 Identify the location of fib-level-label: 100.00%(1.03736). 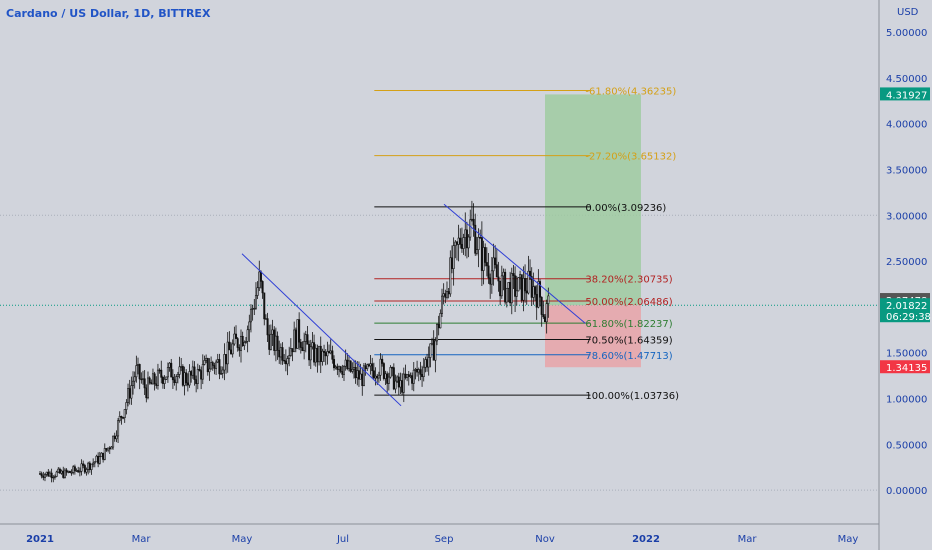
(632, 396).